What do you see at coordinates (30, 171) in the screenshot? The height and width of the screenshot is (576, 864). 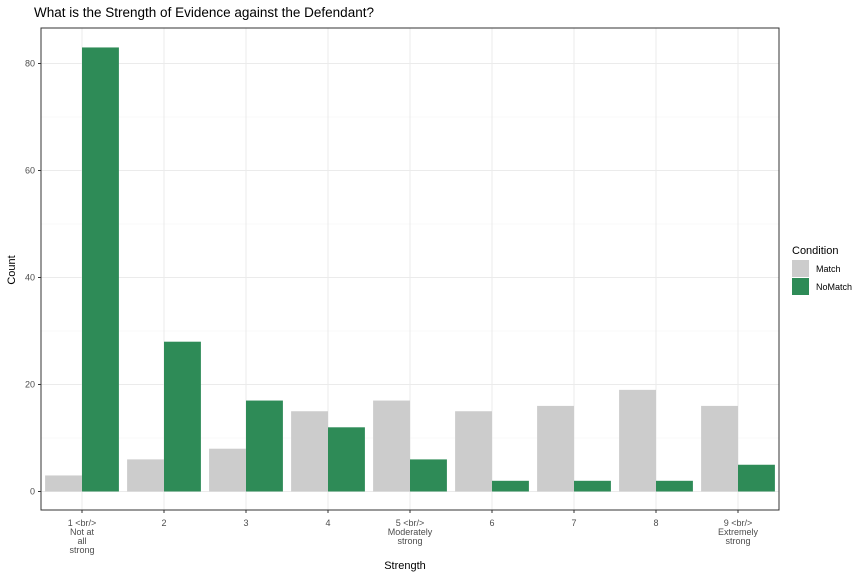 I see `y-tick-label: 60` at bounding box center [30, 171].